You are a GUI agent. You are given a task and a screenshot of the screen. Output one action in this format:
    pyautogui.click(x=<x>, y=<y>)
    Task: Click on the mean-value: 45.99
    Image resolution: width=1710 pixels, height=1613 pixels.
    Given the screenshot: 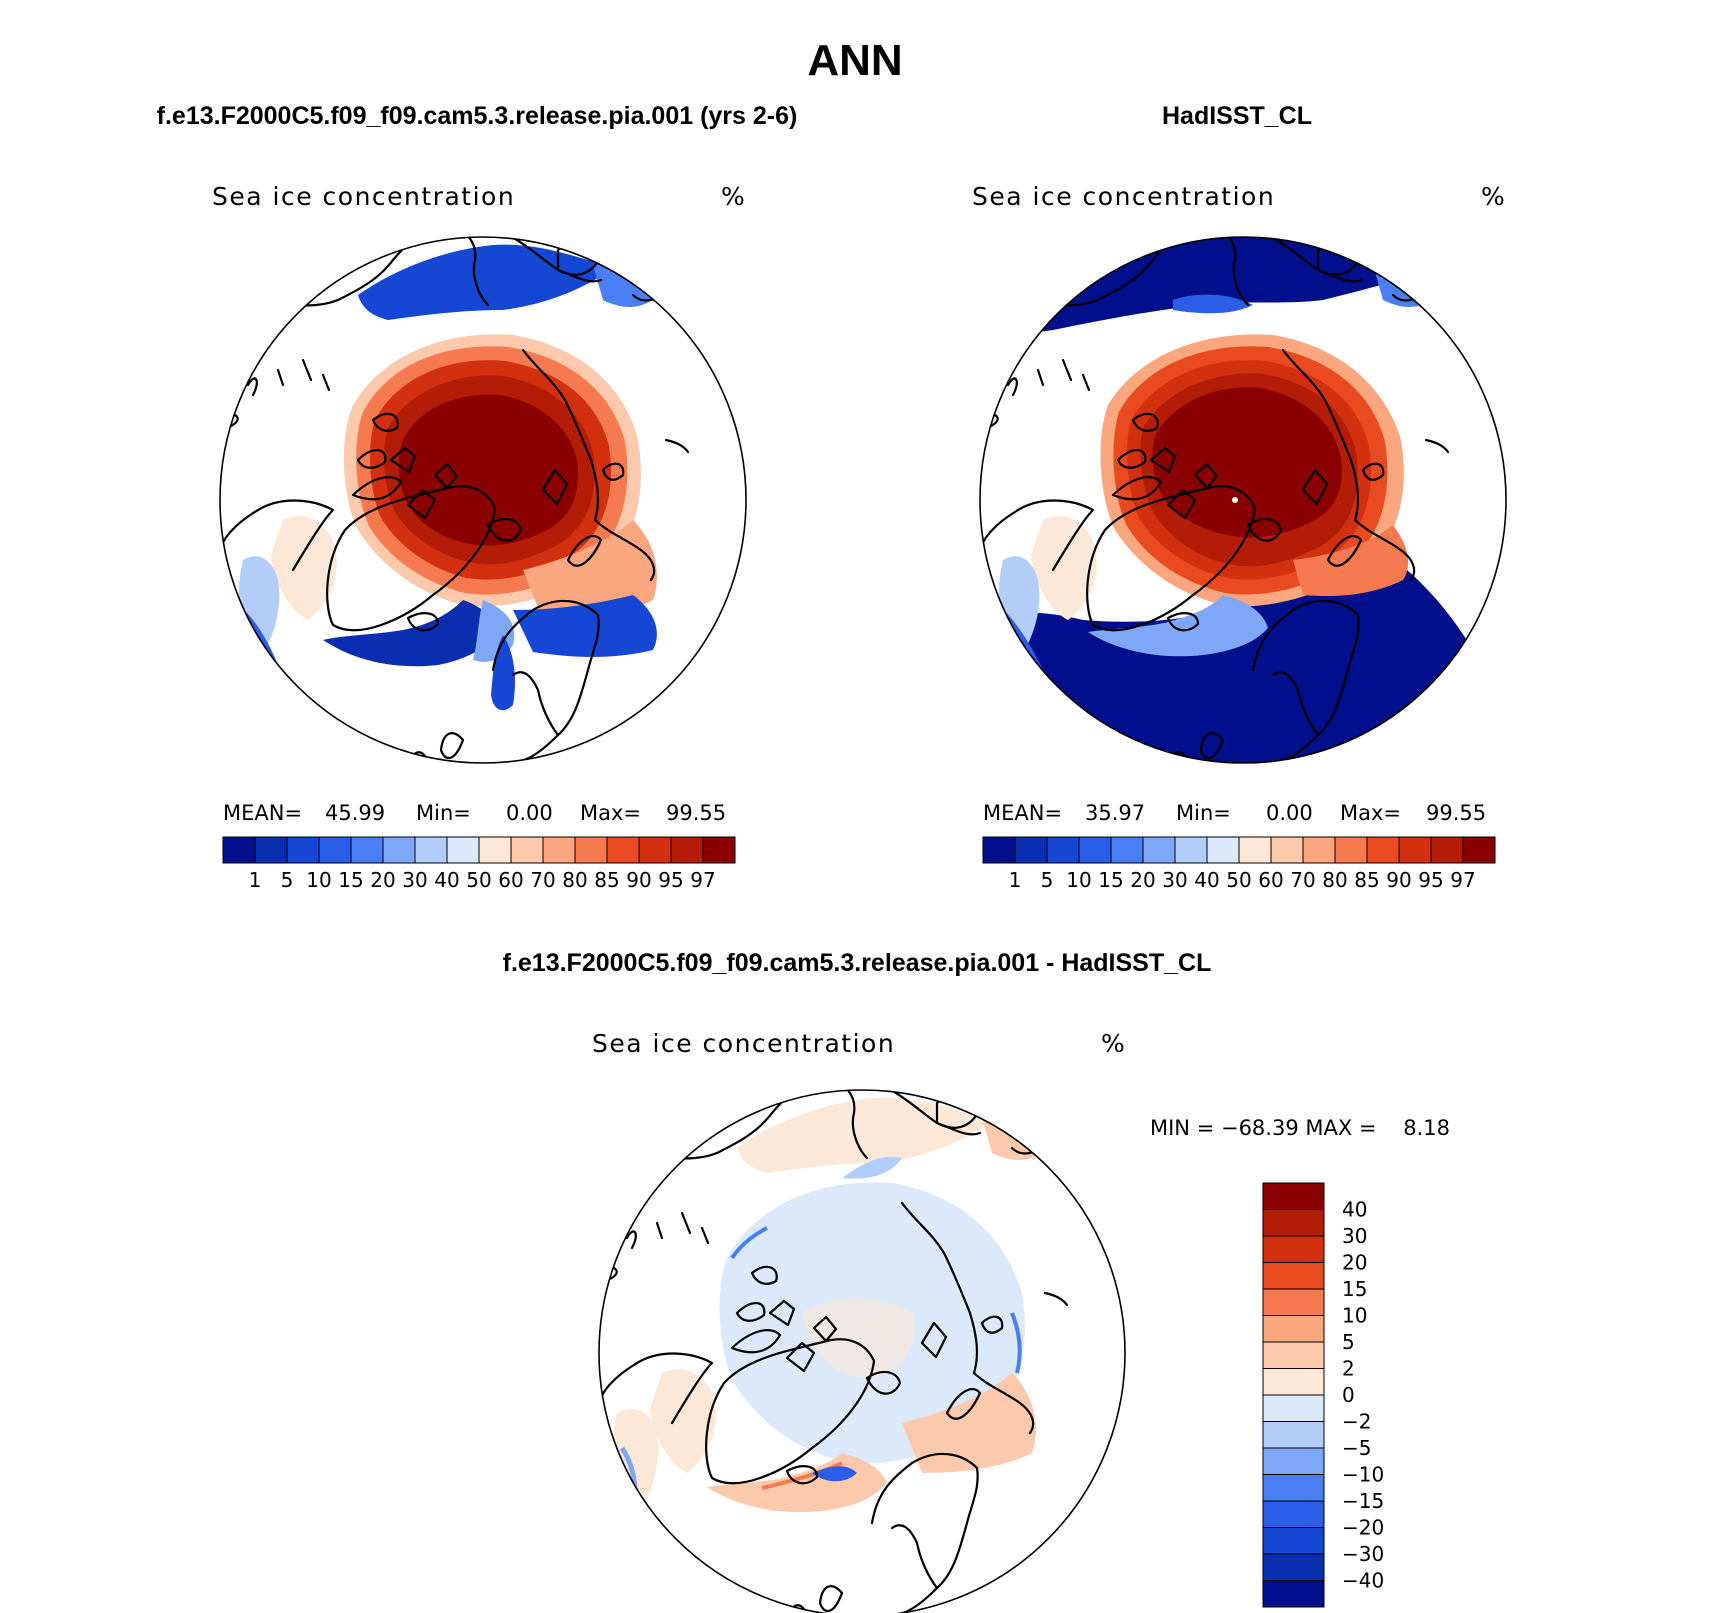 What is the action you would take?
    pyautogui.click(x=355, y=813)
    